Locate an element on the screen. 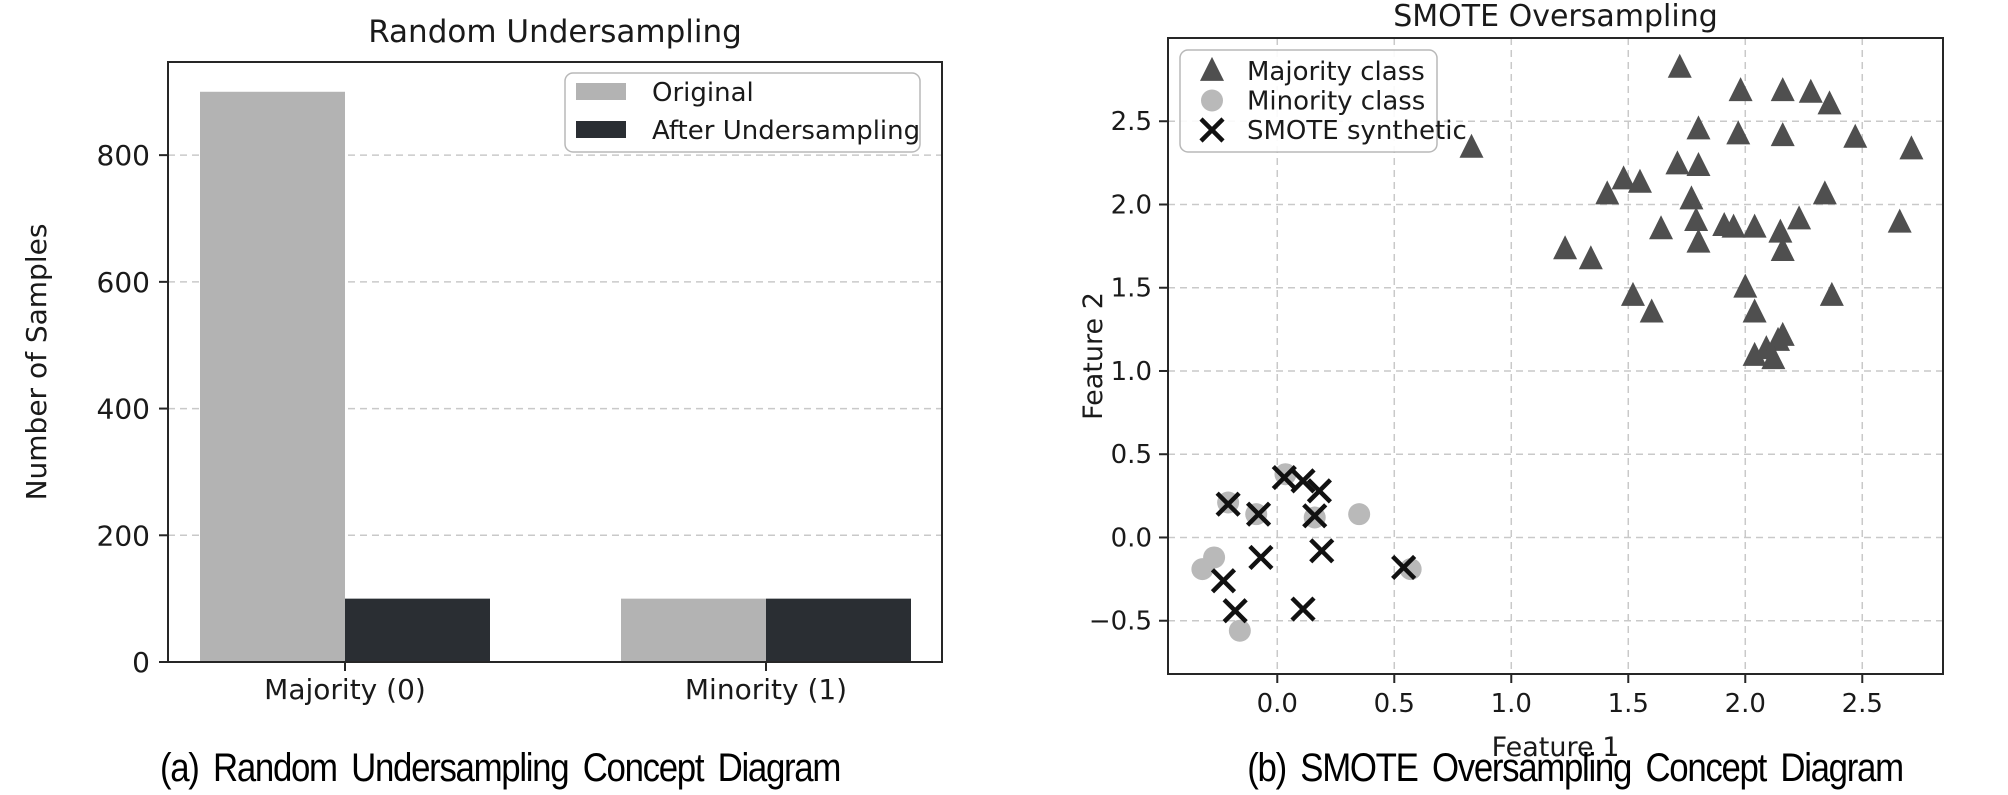 This screenshot has height=795, width=2008. y-tick-label: 1.5 is located at coordinates (1131, 289).